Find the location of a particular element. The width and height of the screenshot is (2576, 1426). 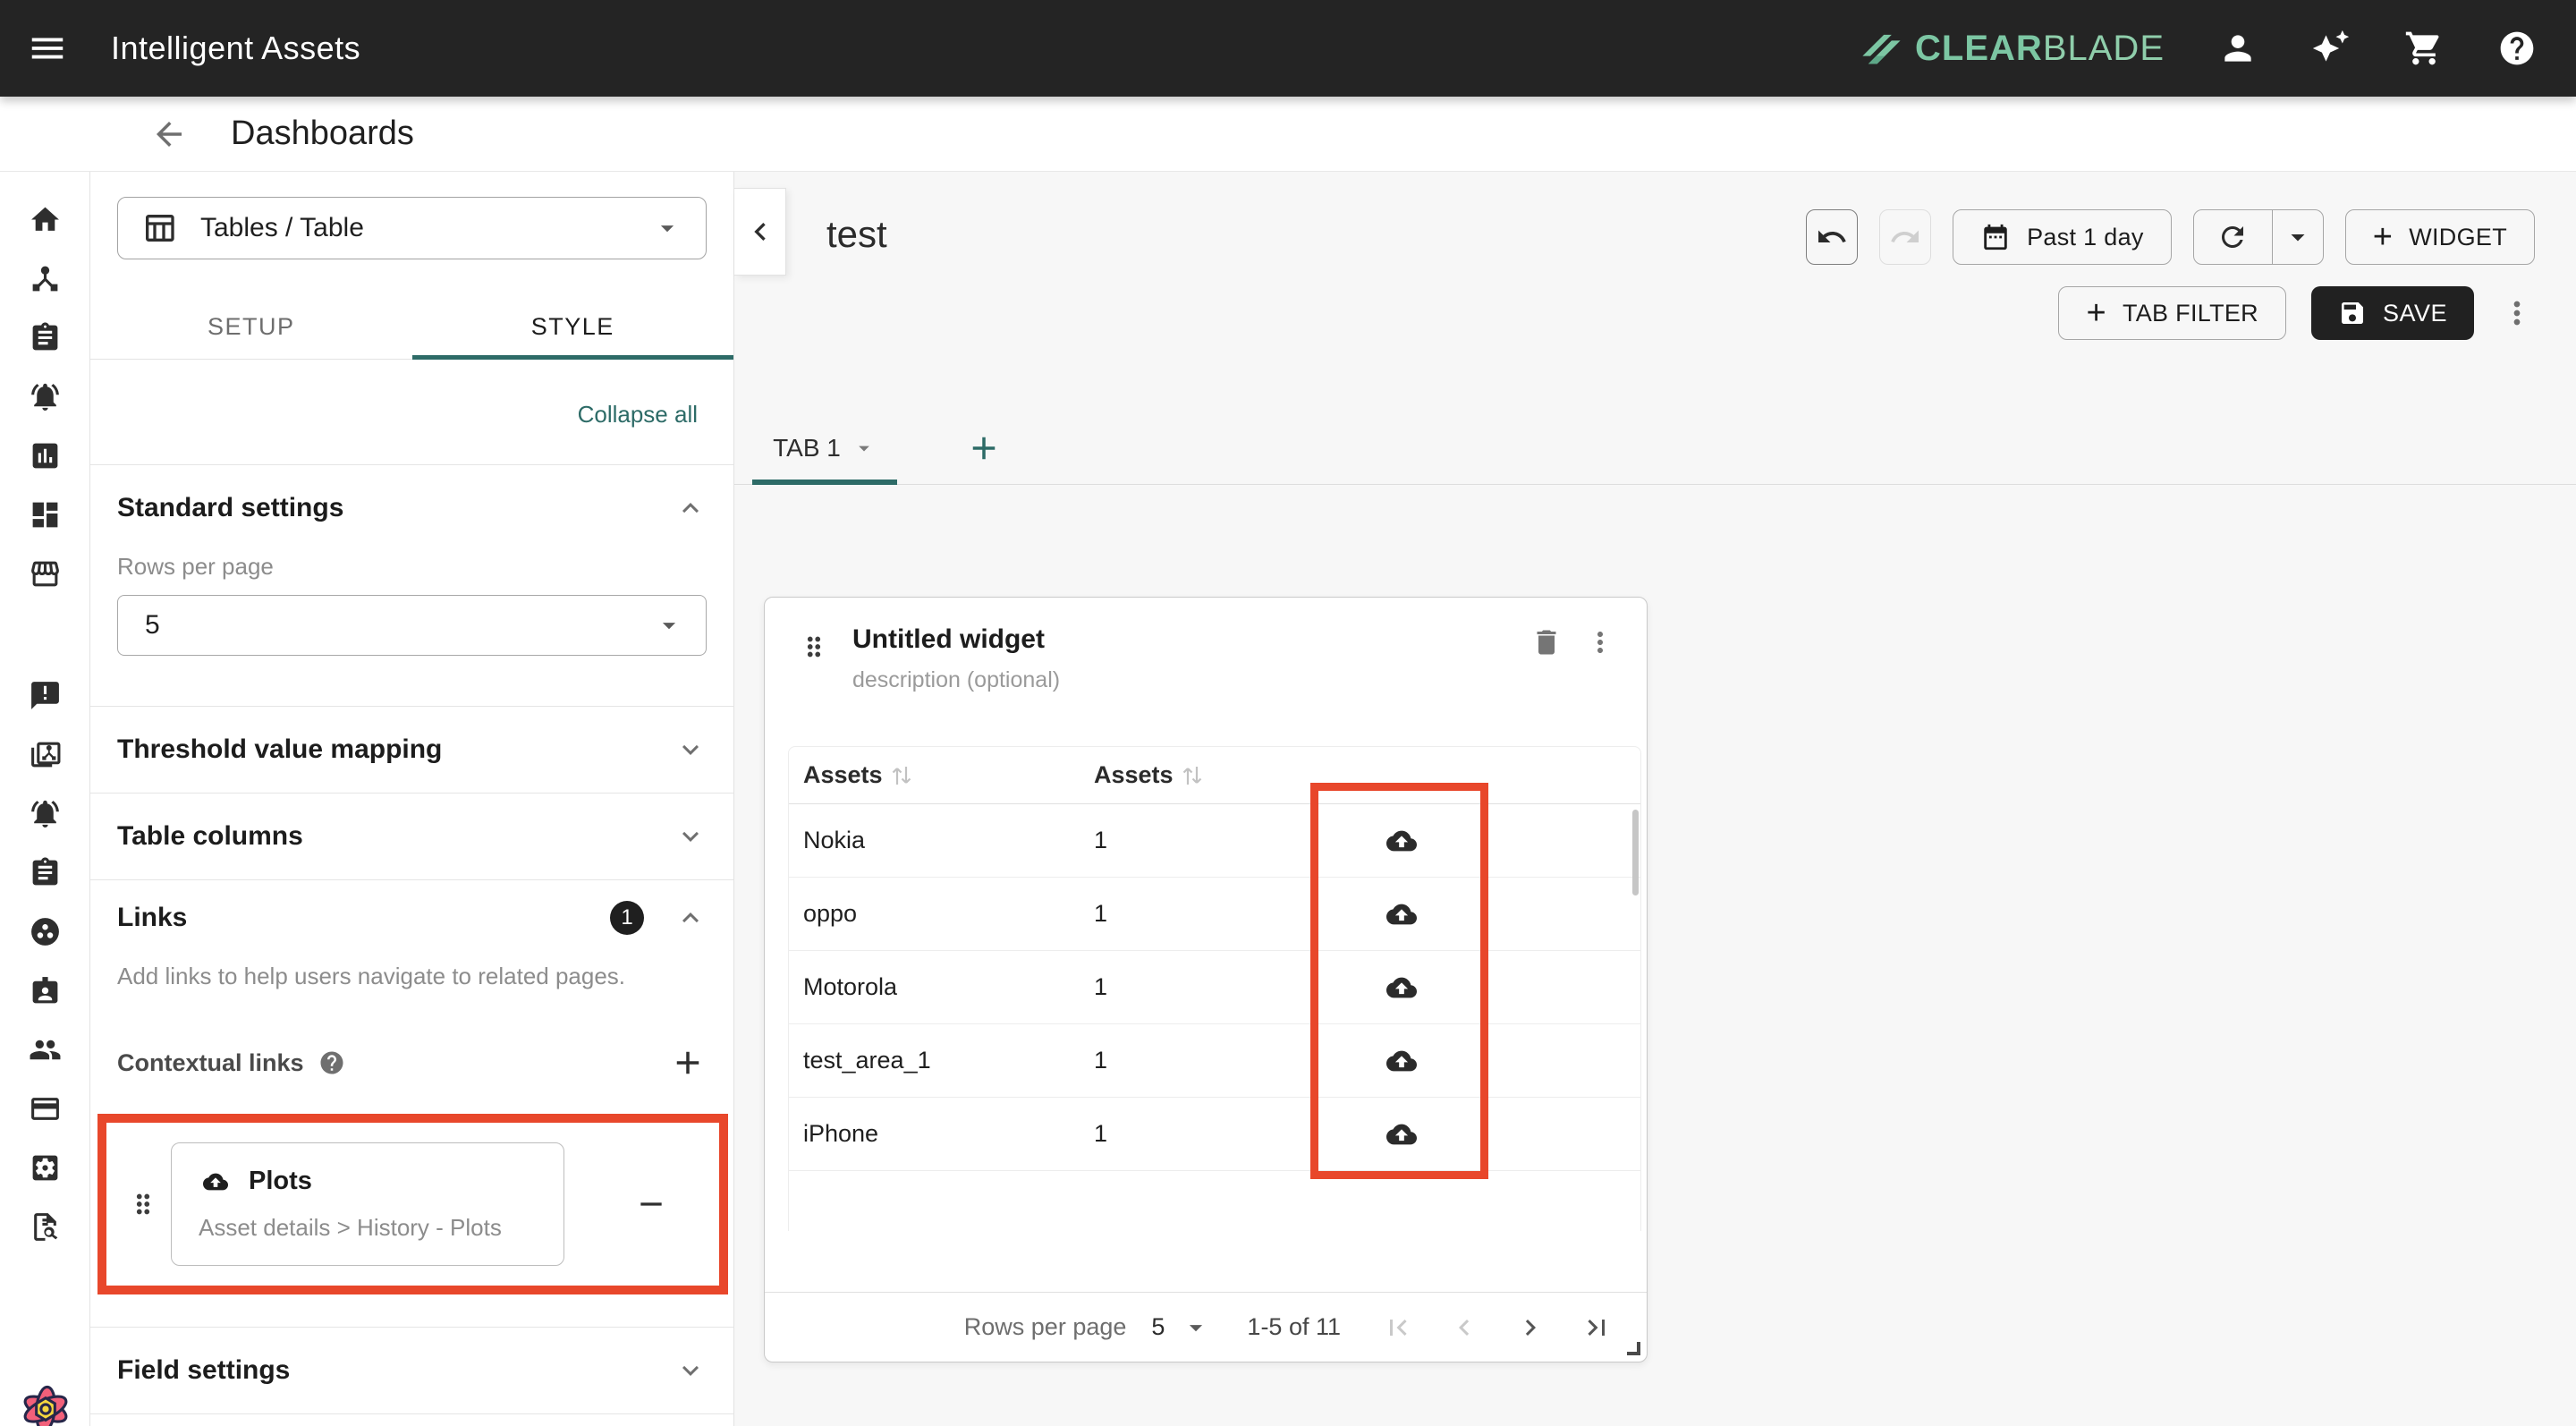

add-tab-filter-button: + TAB FILTER is located at coordinates (2172, 313).